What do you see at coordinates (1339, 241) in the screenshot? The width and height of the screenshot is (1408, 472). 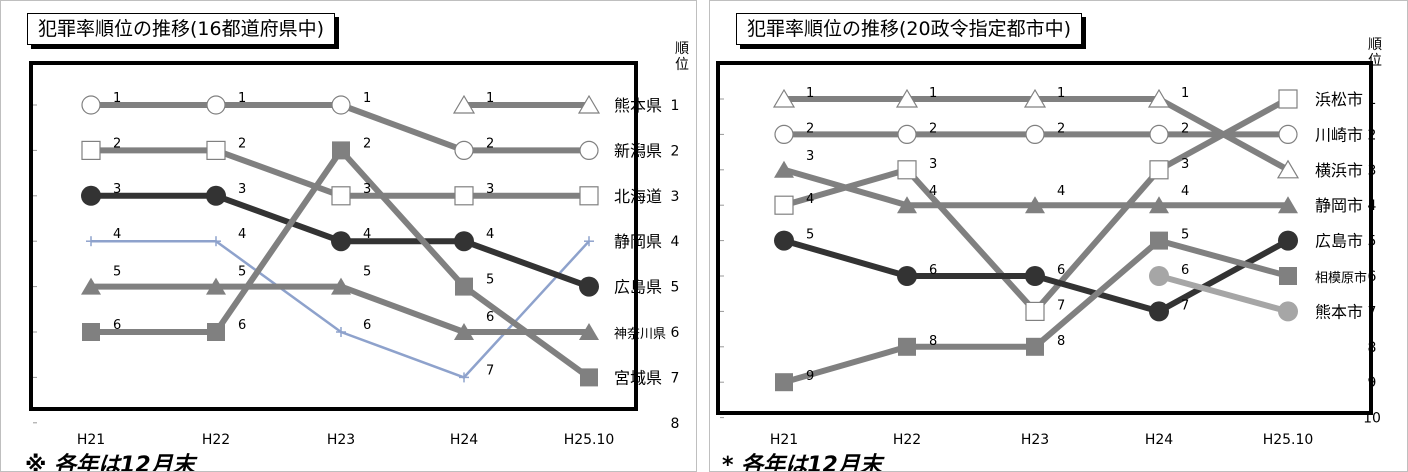 I see `series-name-label: 広島市` at bounding box center [1339, 241].